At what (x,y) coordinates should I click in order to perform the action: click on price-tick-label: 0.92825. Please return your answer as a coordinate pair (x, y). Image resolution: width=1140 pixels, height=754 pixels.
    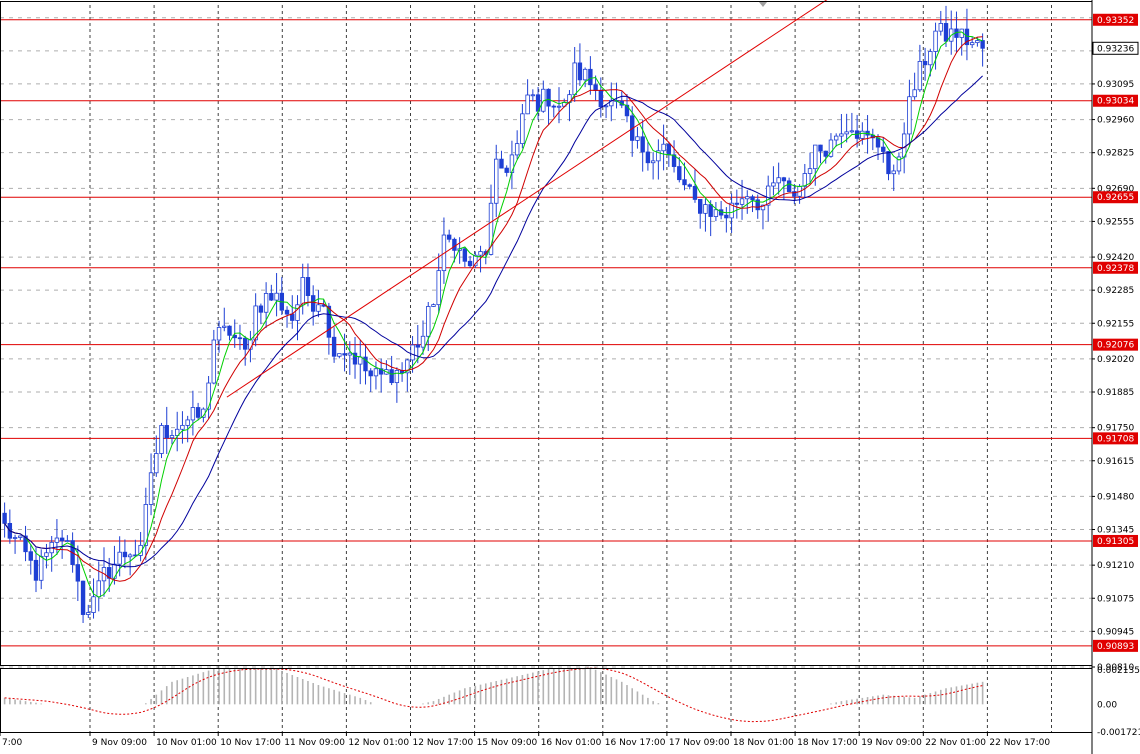
    Looking at the image, I should click on (1115, 154).